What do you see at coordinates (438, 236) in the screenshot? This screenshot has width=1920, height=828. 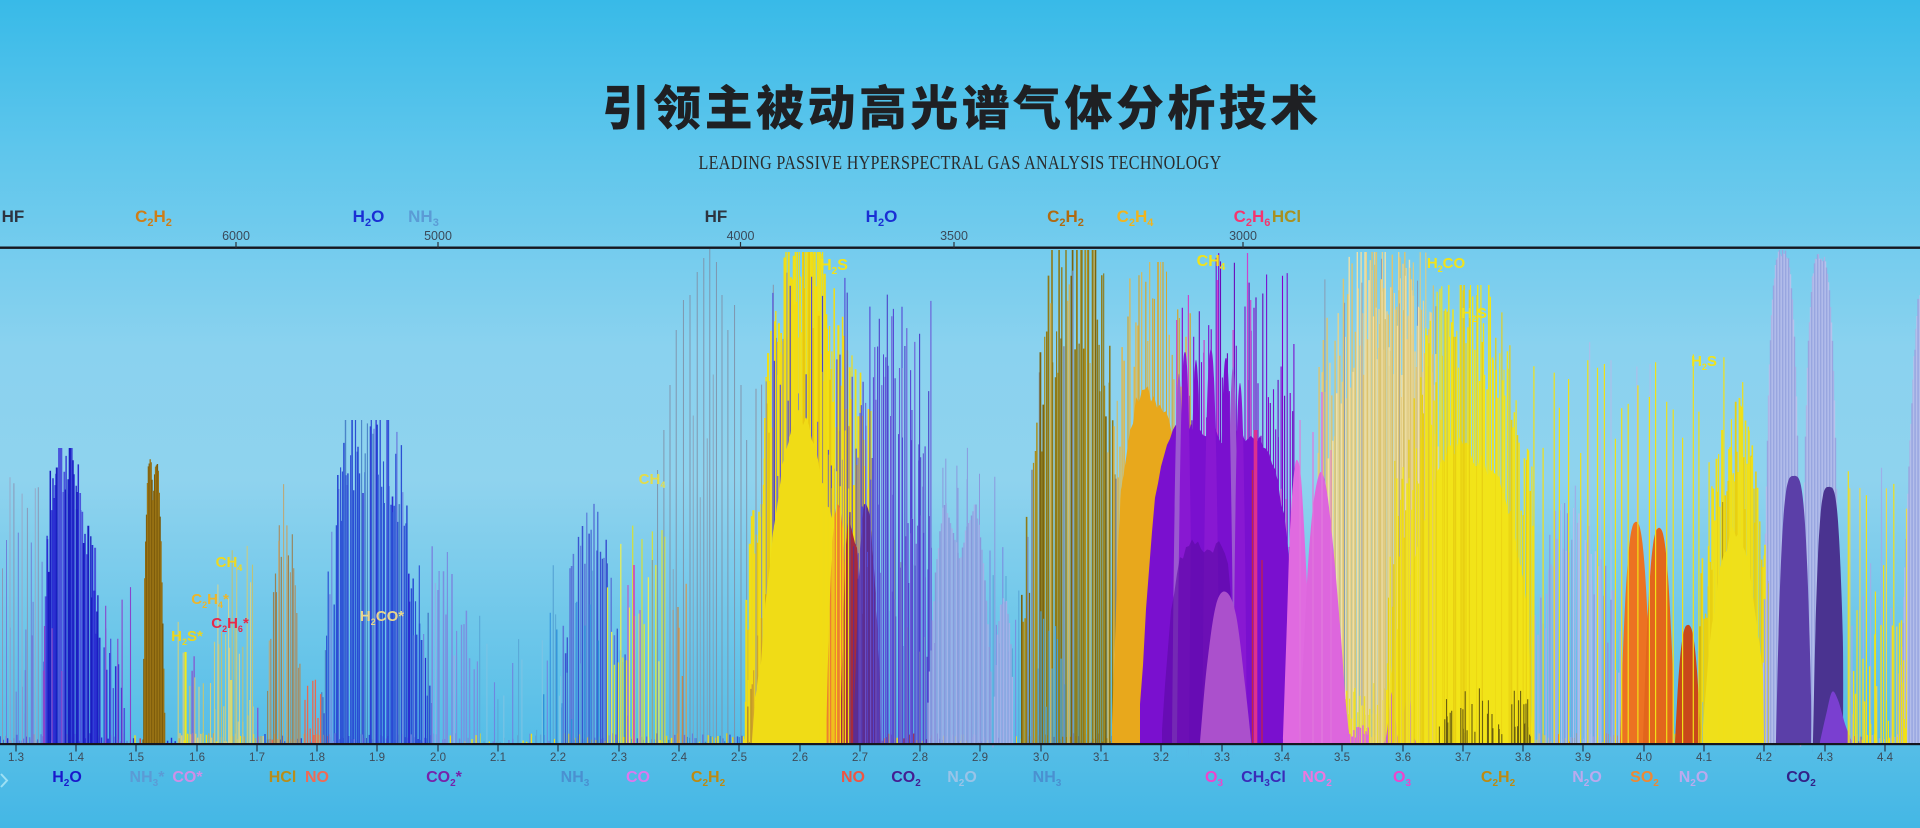 I see `svg-text: 5000` at bounding box center [438, 236].